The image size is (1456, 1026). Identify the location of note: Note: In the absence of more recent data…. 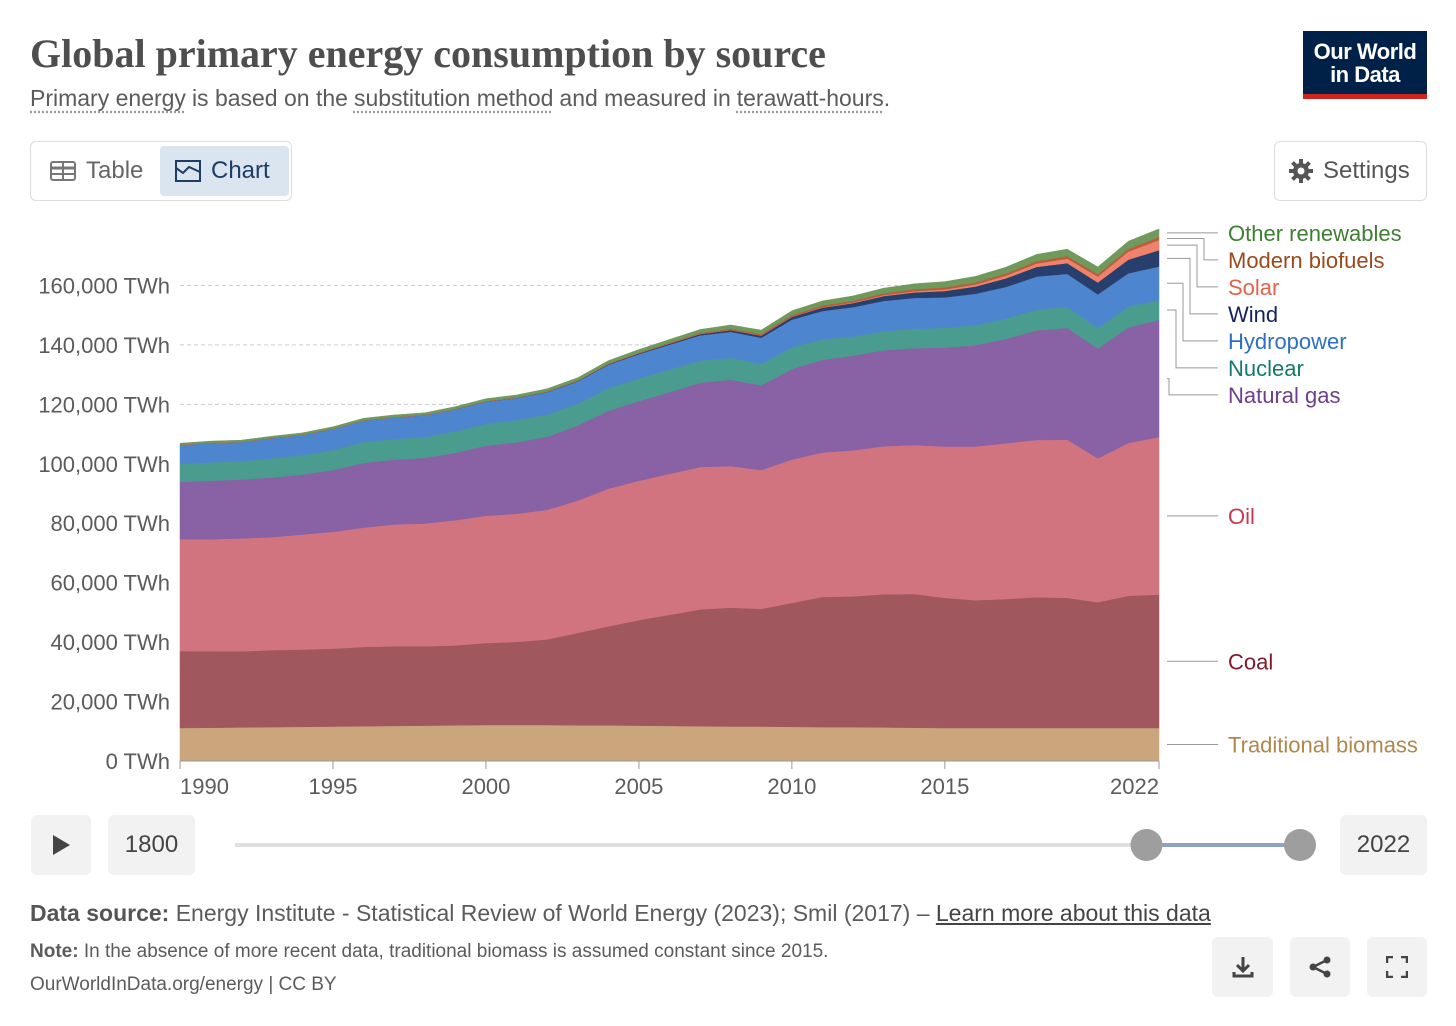
(429, 952).